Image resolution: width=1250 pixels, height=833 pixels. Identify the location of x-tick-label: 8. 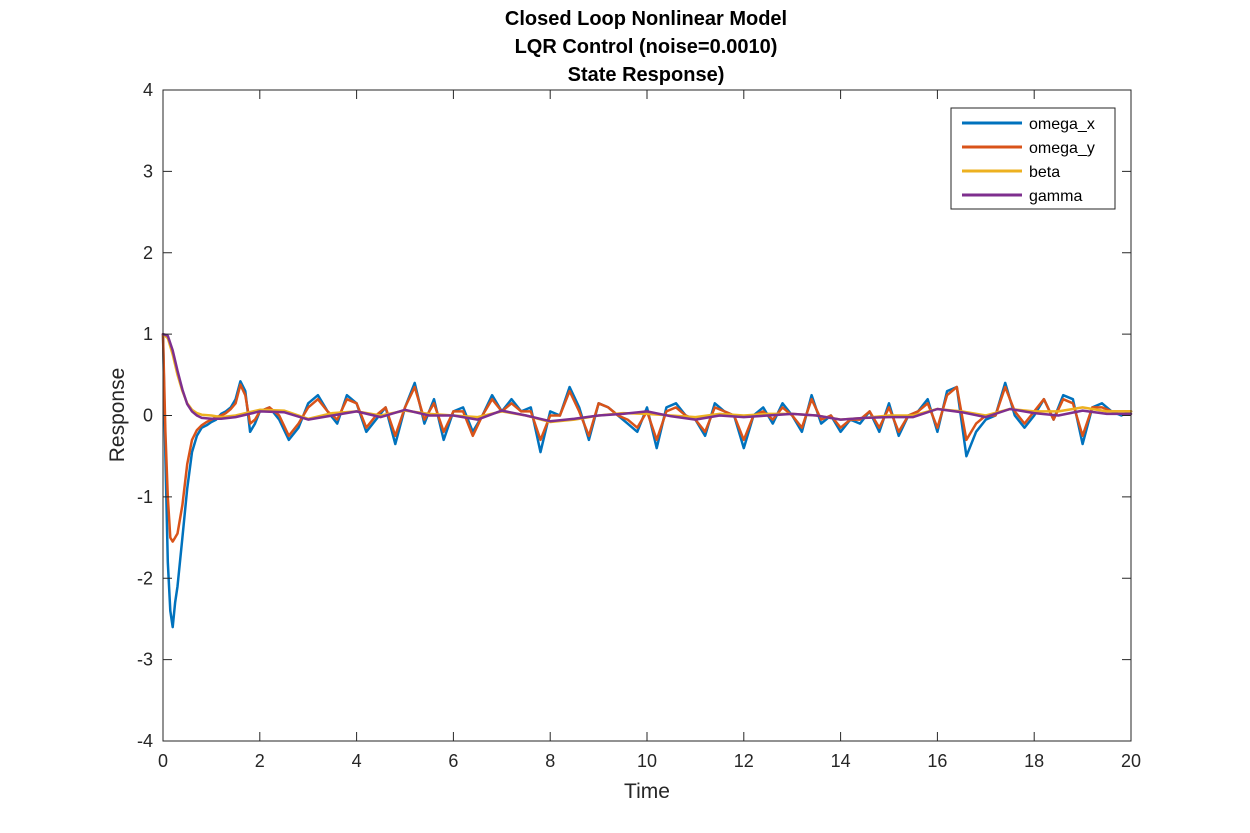
(550, 761).